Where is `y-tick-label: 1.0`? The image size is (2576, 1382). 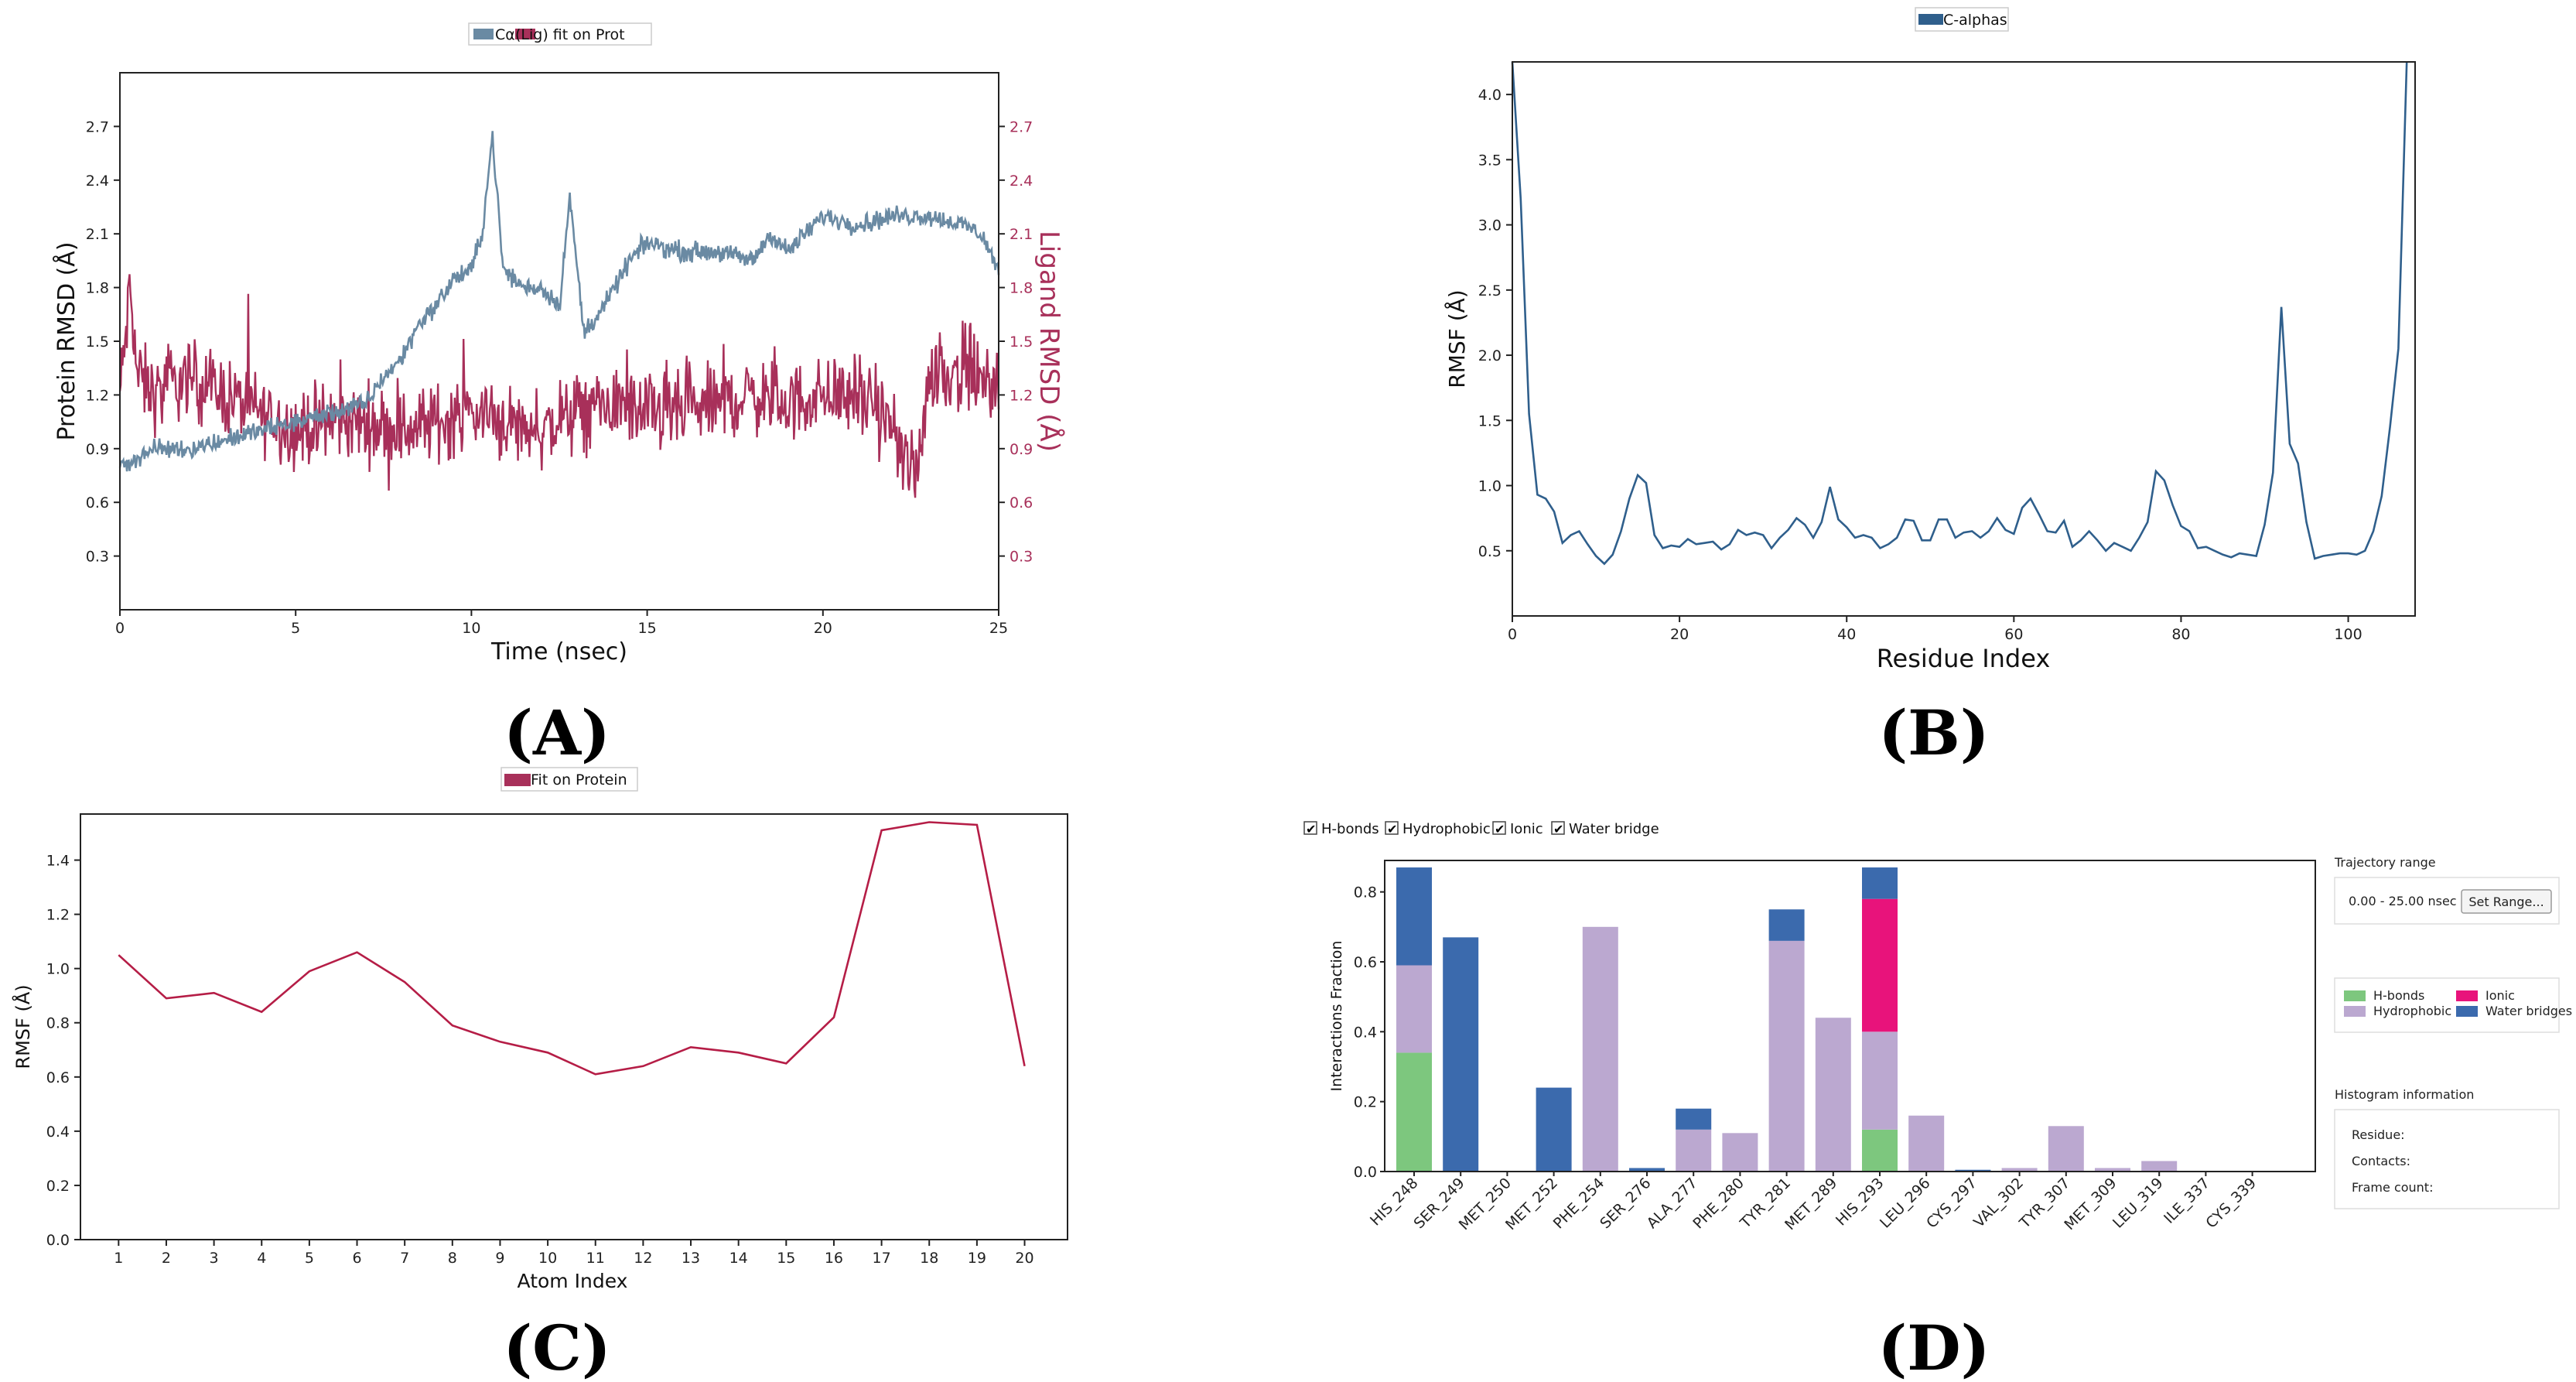
y-tick-label: 1.0 is located at coordinates (1490, 486).